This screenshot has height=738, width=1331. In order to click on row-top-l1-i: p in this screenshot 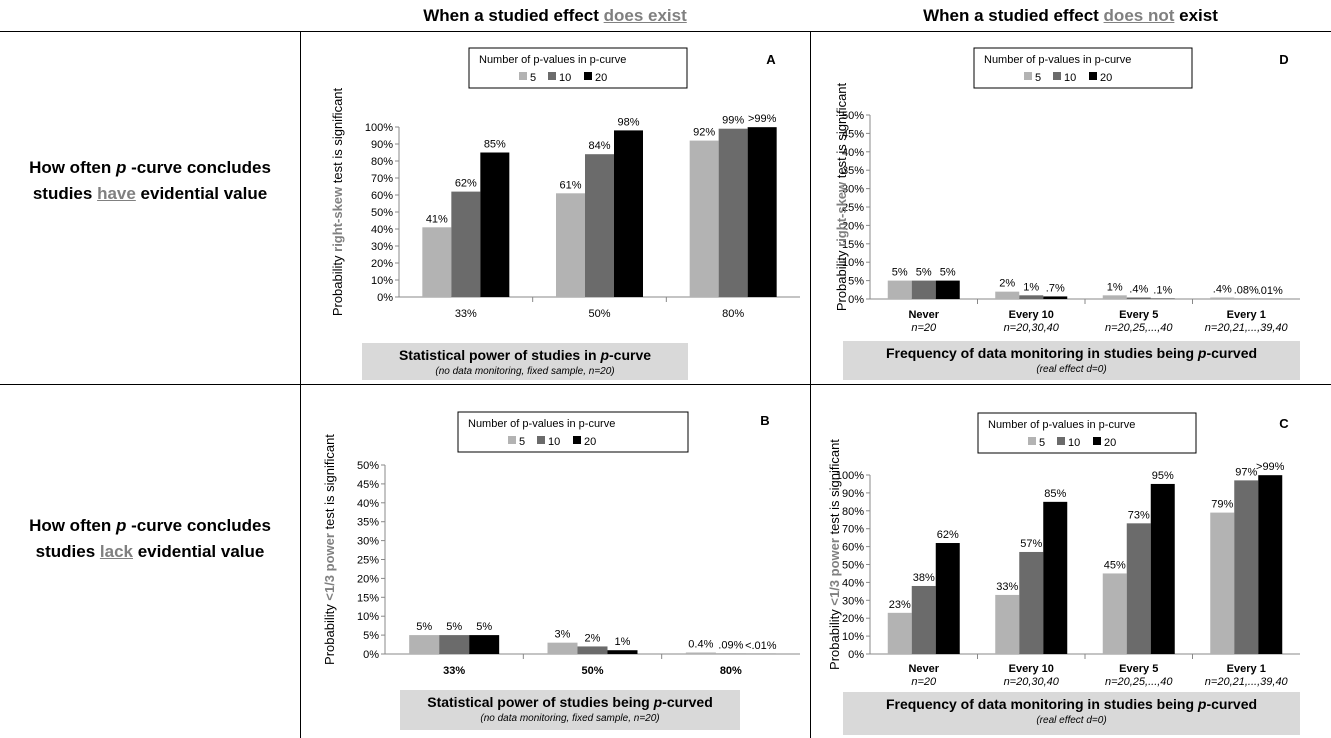, I will do `click(121, 167)`.